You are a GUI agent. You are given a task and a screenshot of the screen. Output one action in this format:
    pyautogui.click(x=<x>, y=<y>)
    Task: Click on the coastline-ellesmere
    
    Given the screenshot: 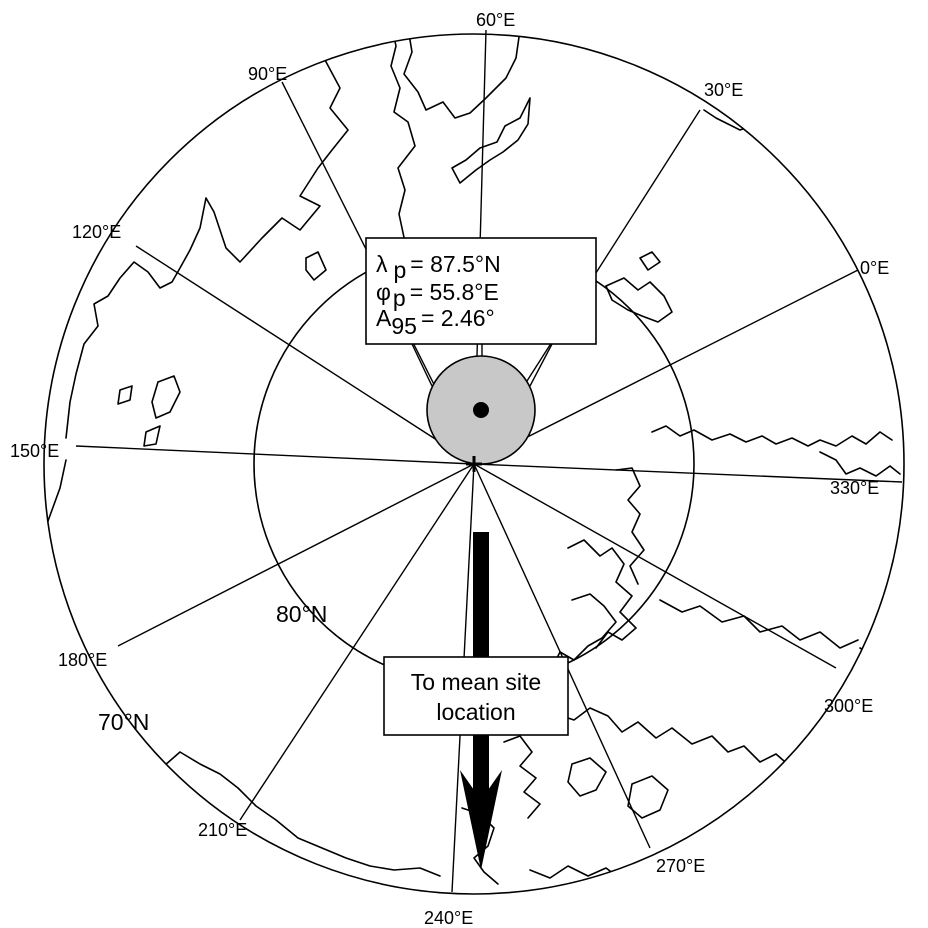 What is the action you would take?
    pyautogui.click(x=602, y=594)
    